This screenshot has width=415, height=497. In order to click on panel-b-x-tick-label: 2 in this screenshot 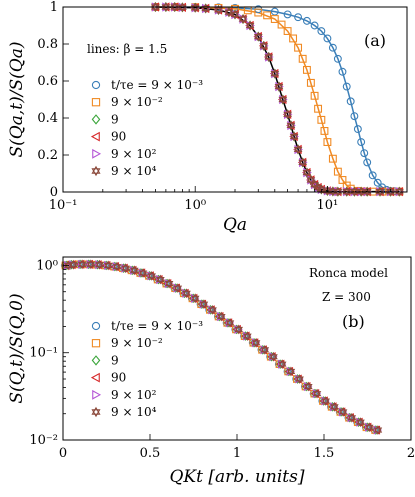, I will do `click(411, 453)`.